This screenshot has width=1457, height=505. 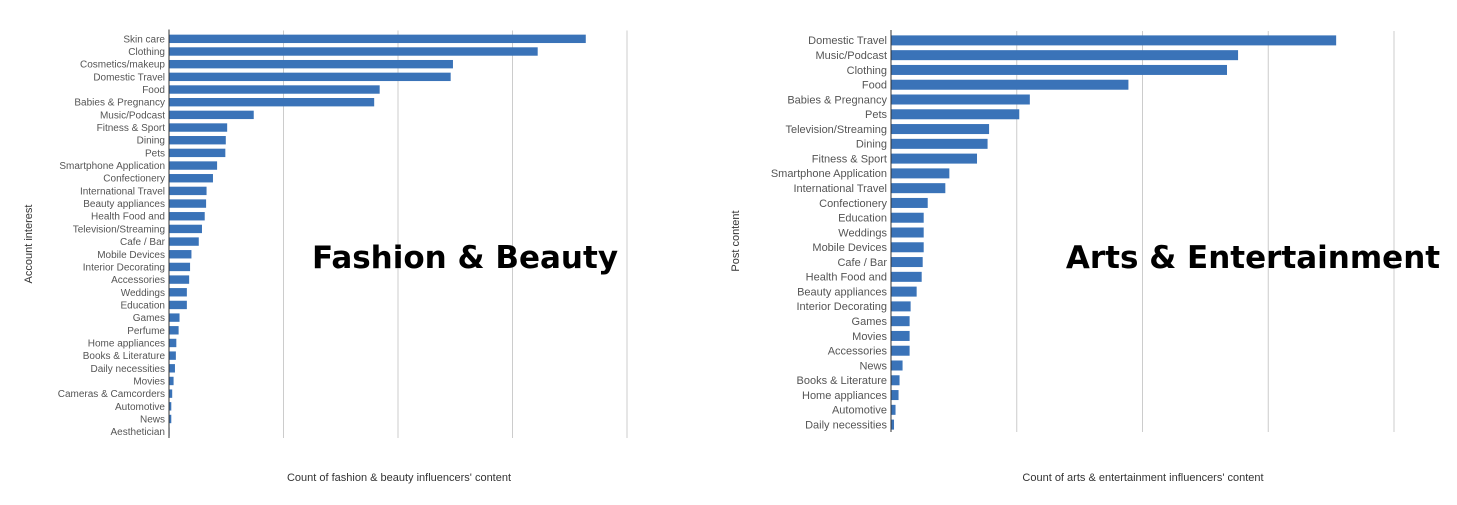 I want to click on category-label: Skin care, so click(x=144, y=39).